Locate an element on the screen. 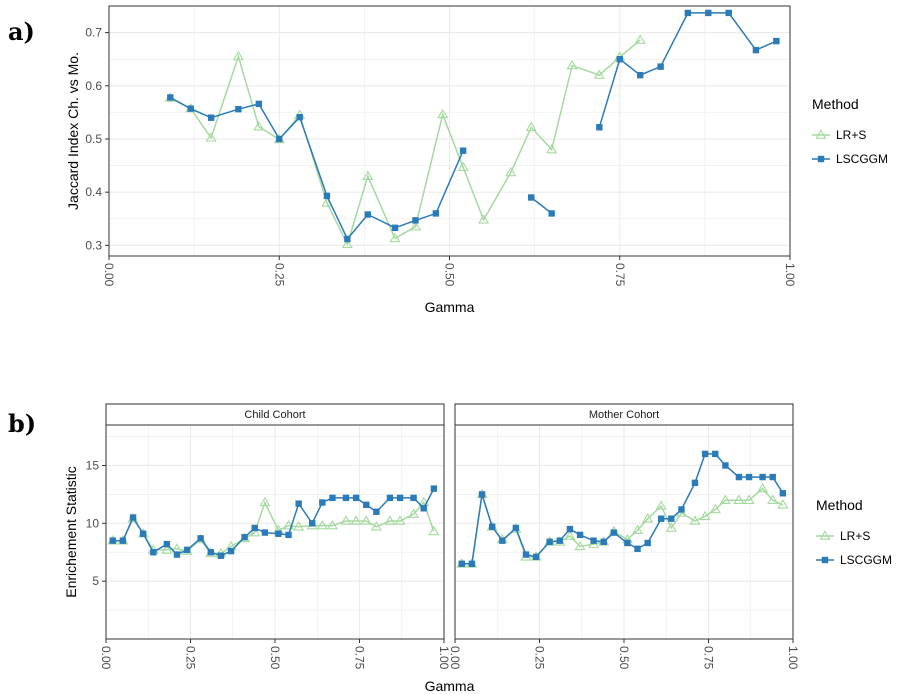 The image size is (902, 694). y-tick-label: 0.4 is located at coordinates (93, 192).